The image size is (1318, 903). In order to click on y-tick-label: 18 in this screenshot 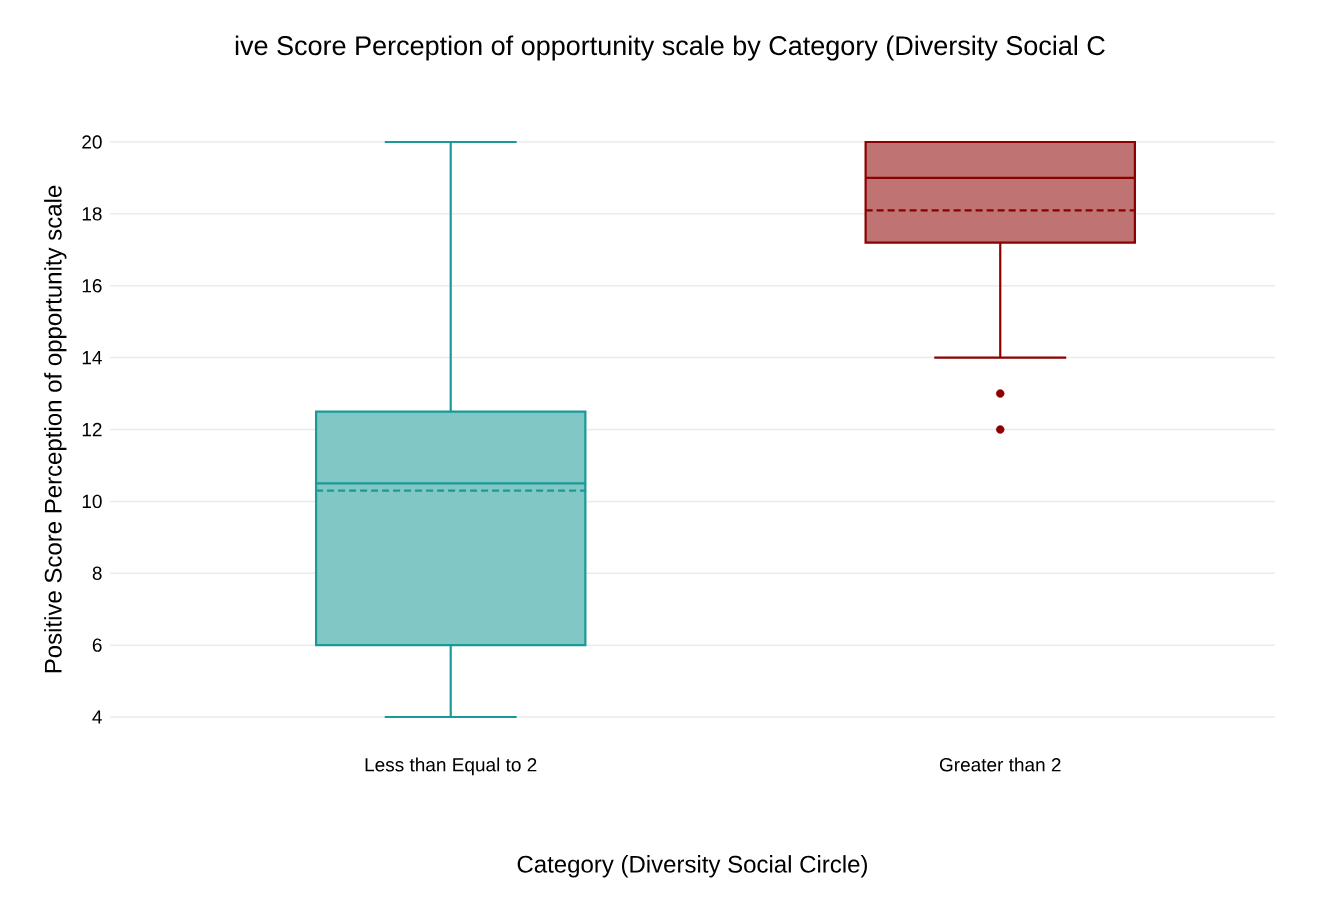, I will do `click(92, 214)`.